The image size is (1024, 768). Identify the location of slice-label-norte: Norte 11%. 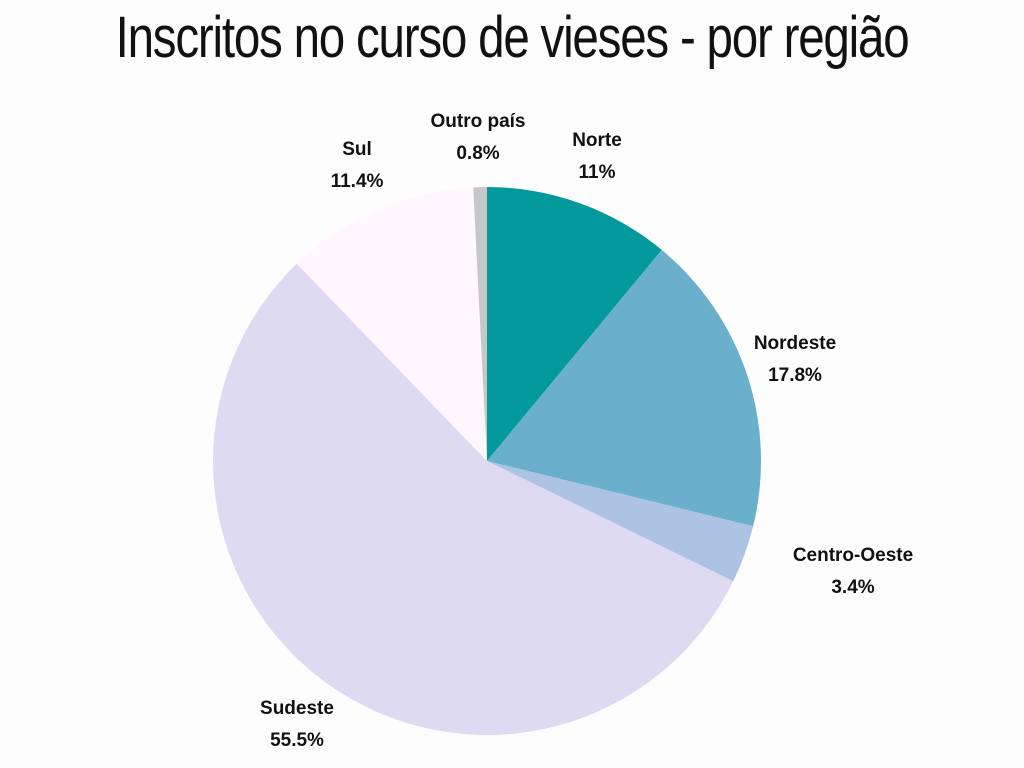
(597, 156).